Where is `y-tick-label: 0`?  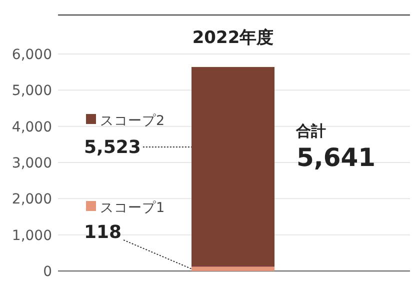 y-tick-label: 0 is located at coordinates (47, 272).